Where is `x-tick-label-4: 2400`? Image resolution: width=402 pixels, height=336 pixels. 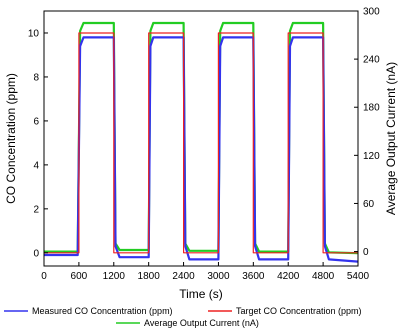
x-tick-label-4: 2400 is located at coordinates (183, 276).